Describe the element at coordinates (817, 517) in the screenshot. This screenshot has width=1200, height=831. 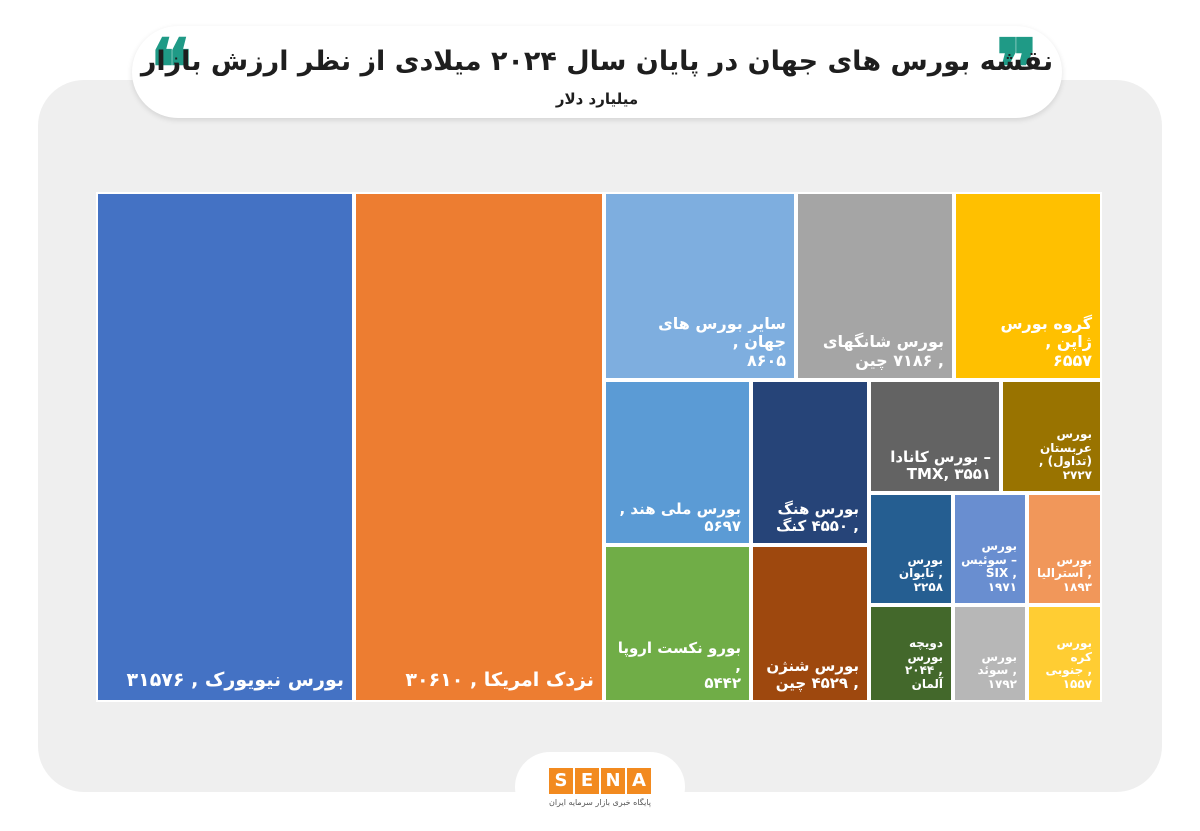
I see `treemap-tile-label: بورس هنگ , ۴۵۵۰ کنگ` at that location.